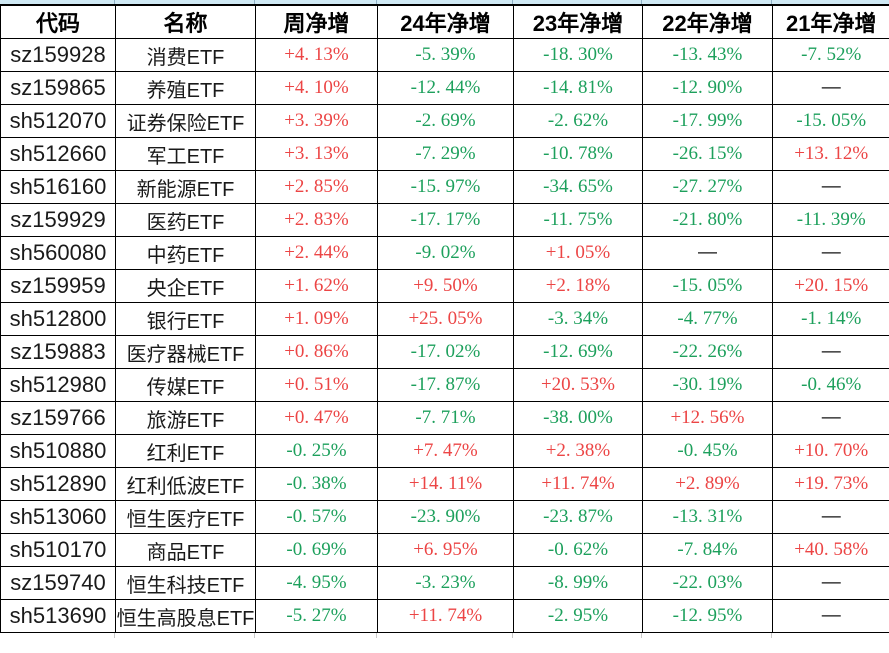 The height and width of the screenshot is (653, 889). What do you see at coordinates (316, 385) in the screenshot?
I see `week-value-cell: +0. 51%` at bounding box center [316, 385].